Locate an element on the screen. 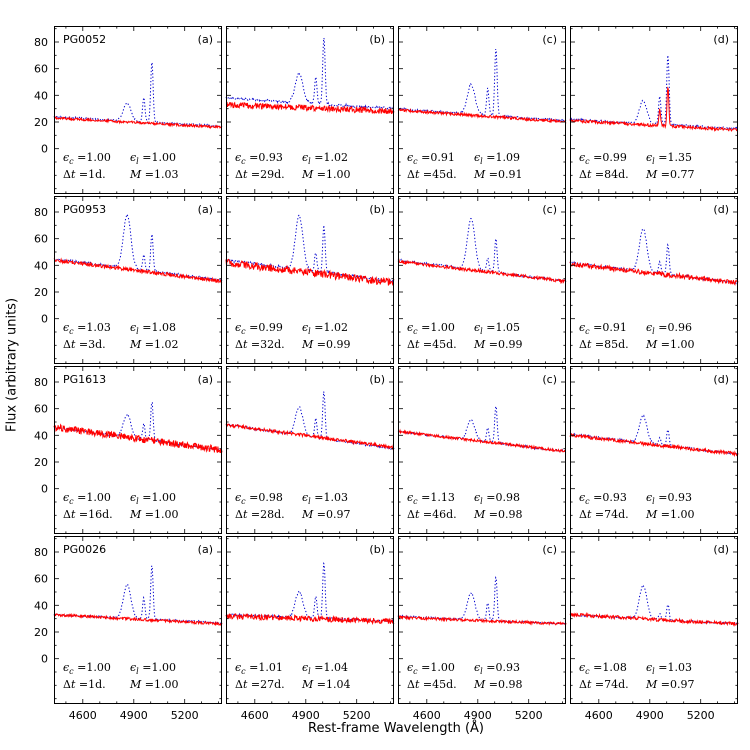  panel-letter: (b) is located at coordinates (377, 379).